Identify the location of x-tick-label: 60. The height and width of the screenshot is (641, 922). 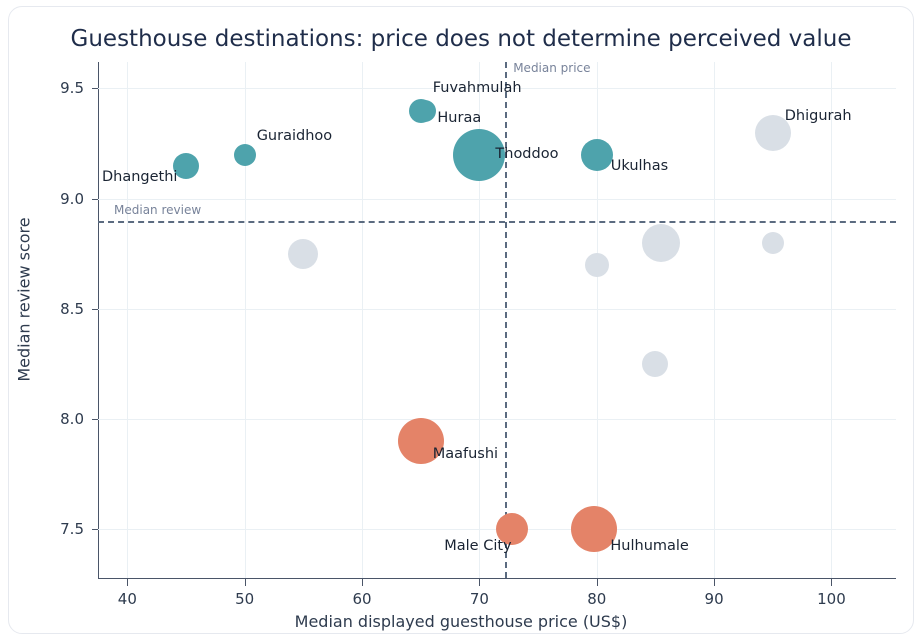
(362, 599).